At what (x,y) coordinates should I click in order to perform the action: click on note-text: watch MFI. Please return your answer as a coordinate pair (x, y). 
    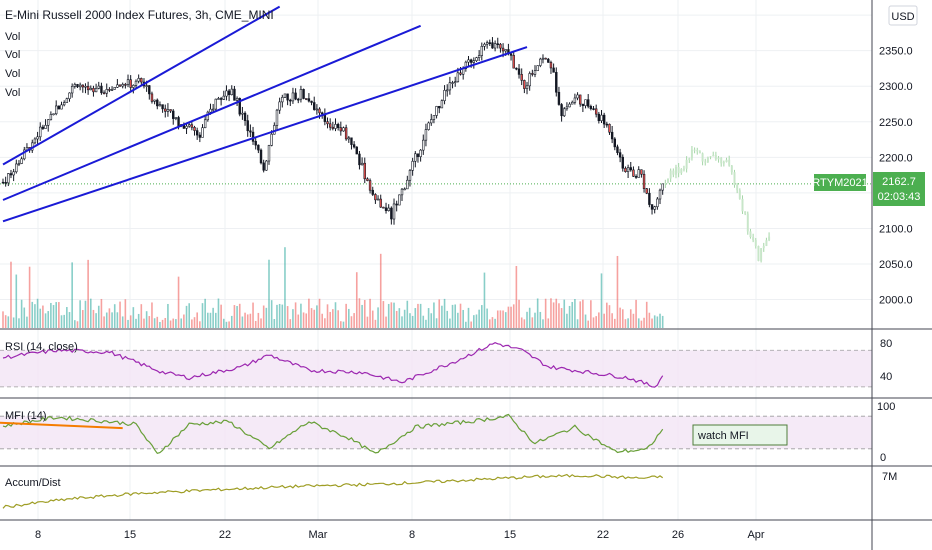
    Looking at the image, I should click on (723, 436).